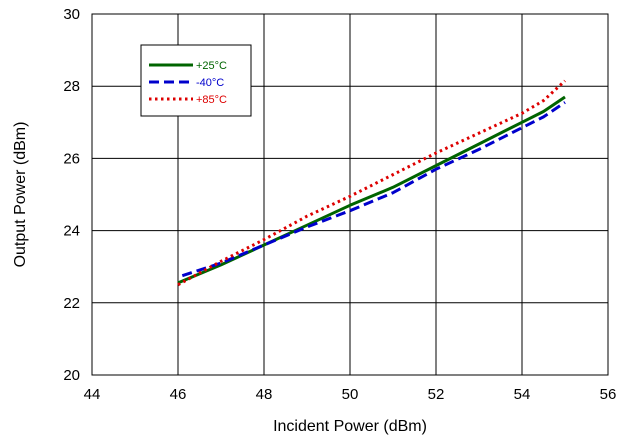 The height and width of the screenshot is (441, 623). What do you see at coordinates (20, 195) in the screenshot?
I see `y-axis-title: Output Power (dBm)` at bounding box center [20, 195].